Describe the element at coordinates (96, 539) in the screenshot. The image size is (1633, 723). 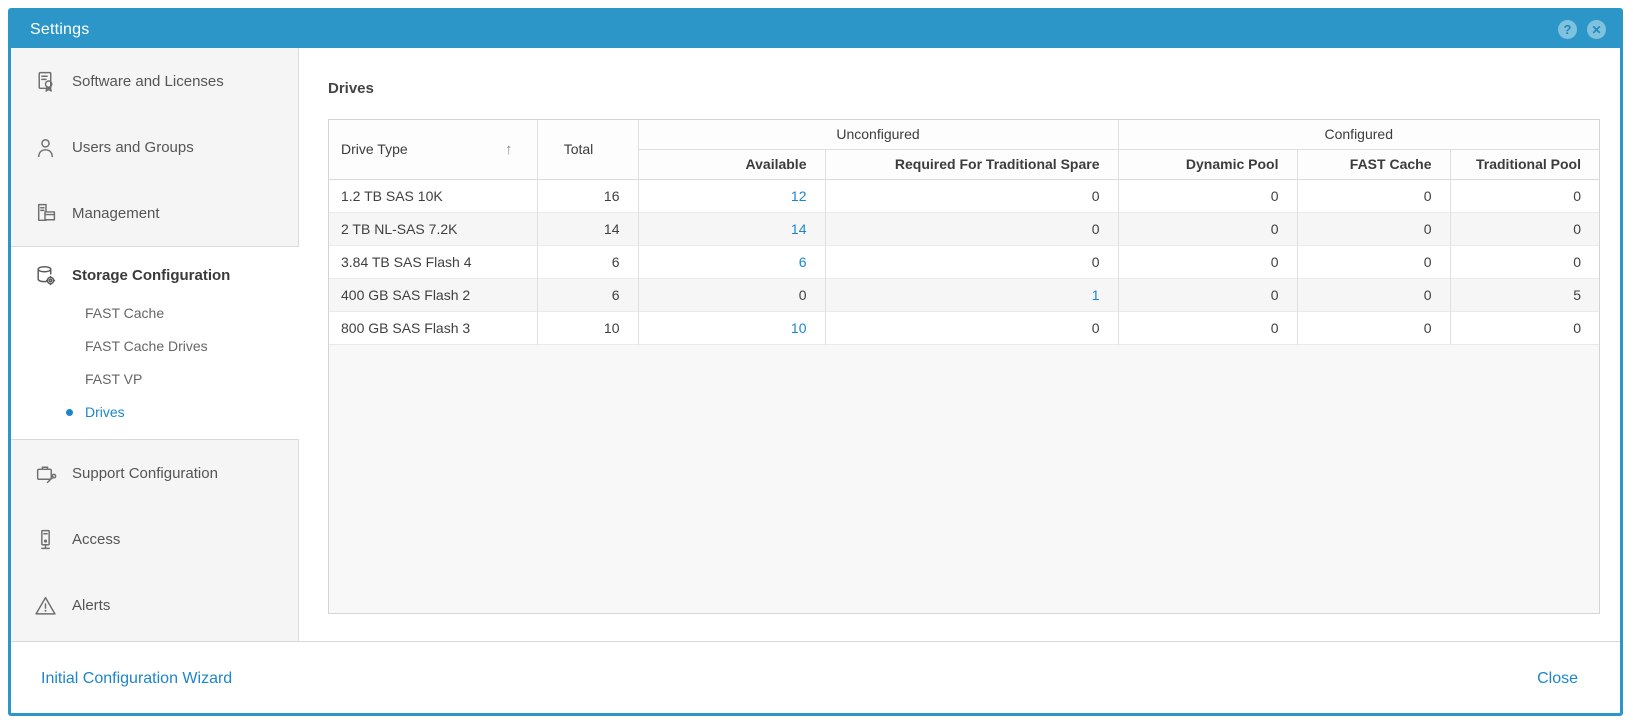
I see `sidebar-item-label: Access` at that location.